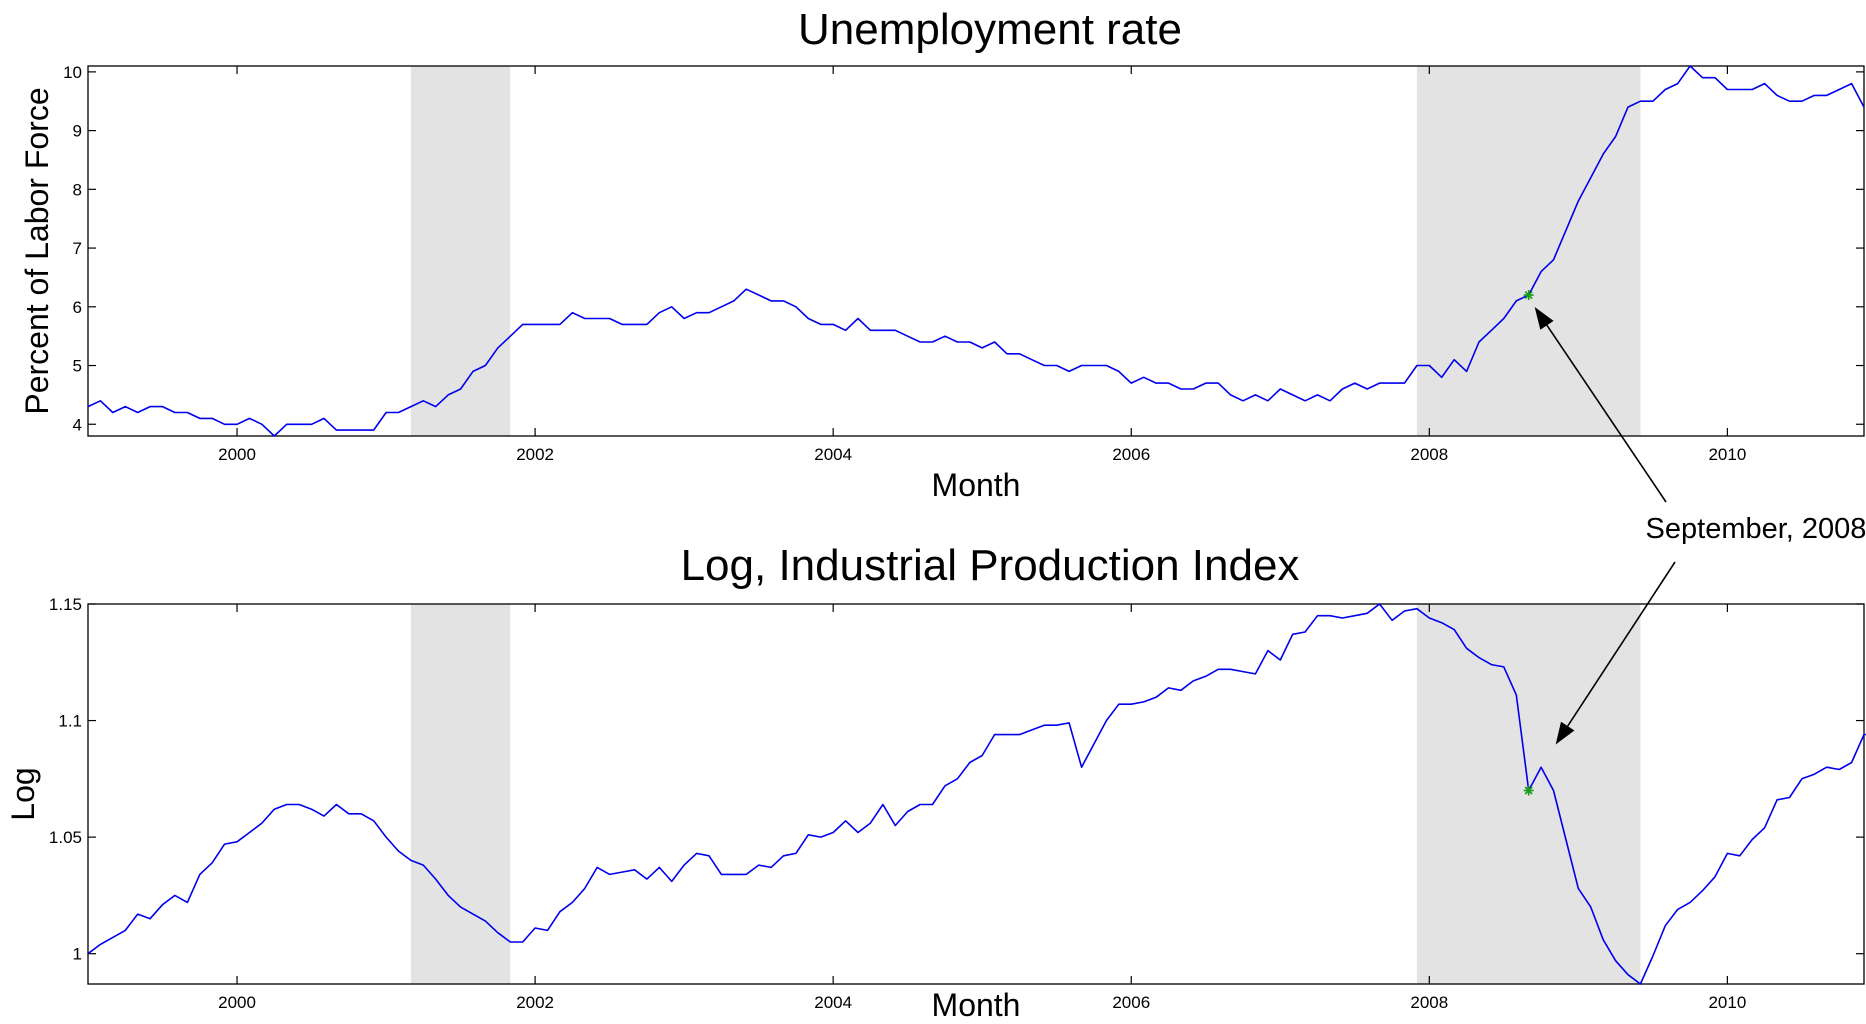 This screenshot has width=1866, height=1024. Describe the element at coordinates (70, 721) in the screenshot. I see `industrial-production-y-tick-label: 1.1` at that location.